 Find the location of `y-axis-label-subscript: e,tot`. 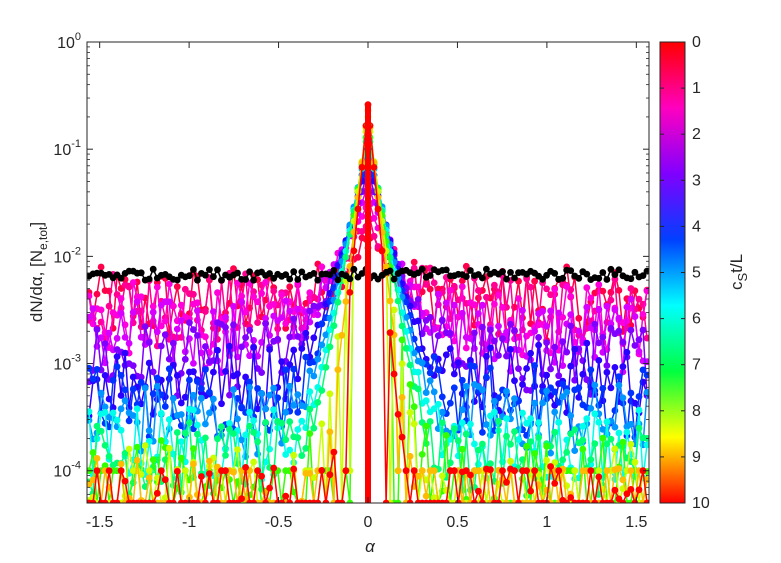

y-axis-label-subscript: e,tot is located at coordinates (43, 238).